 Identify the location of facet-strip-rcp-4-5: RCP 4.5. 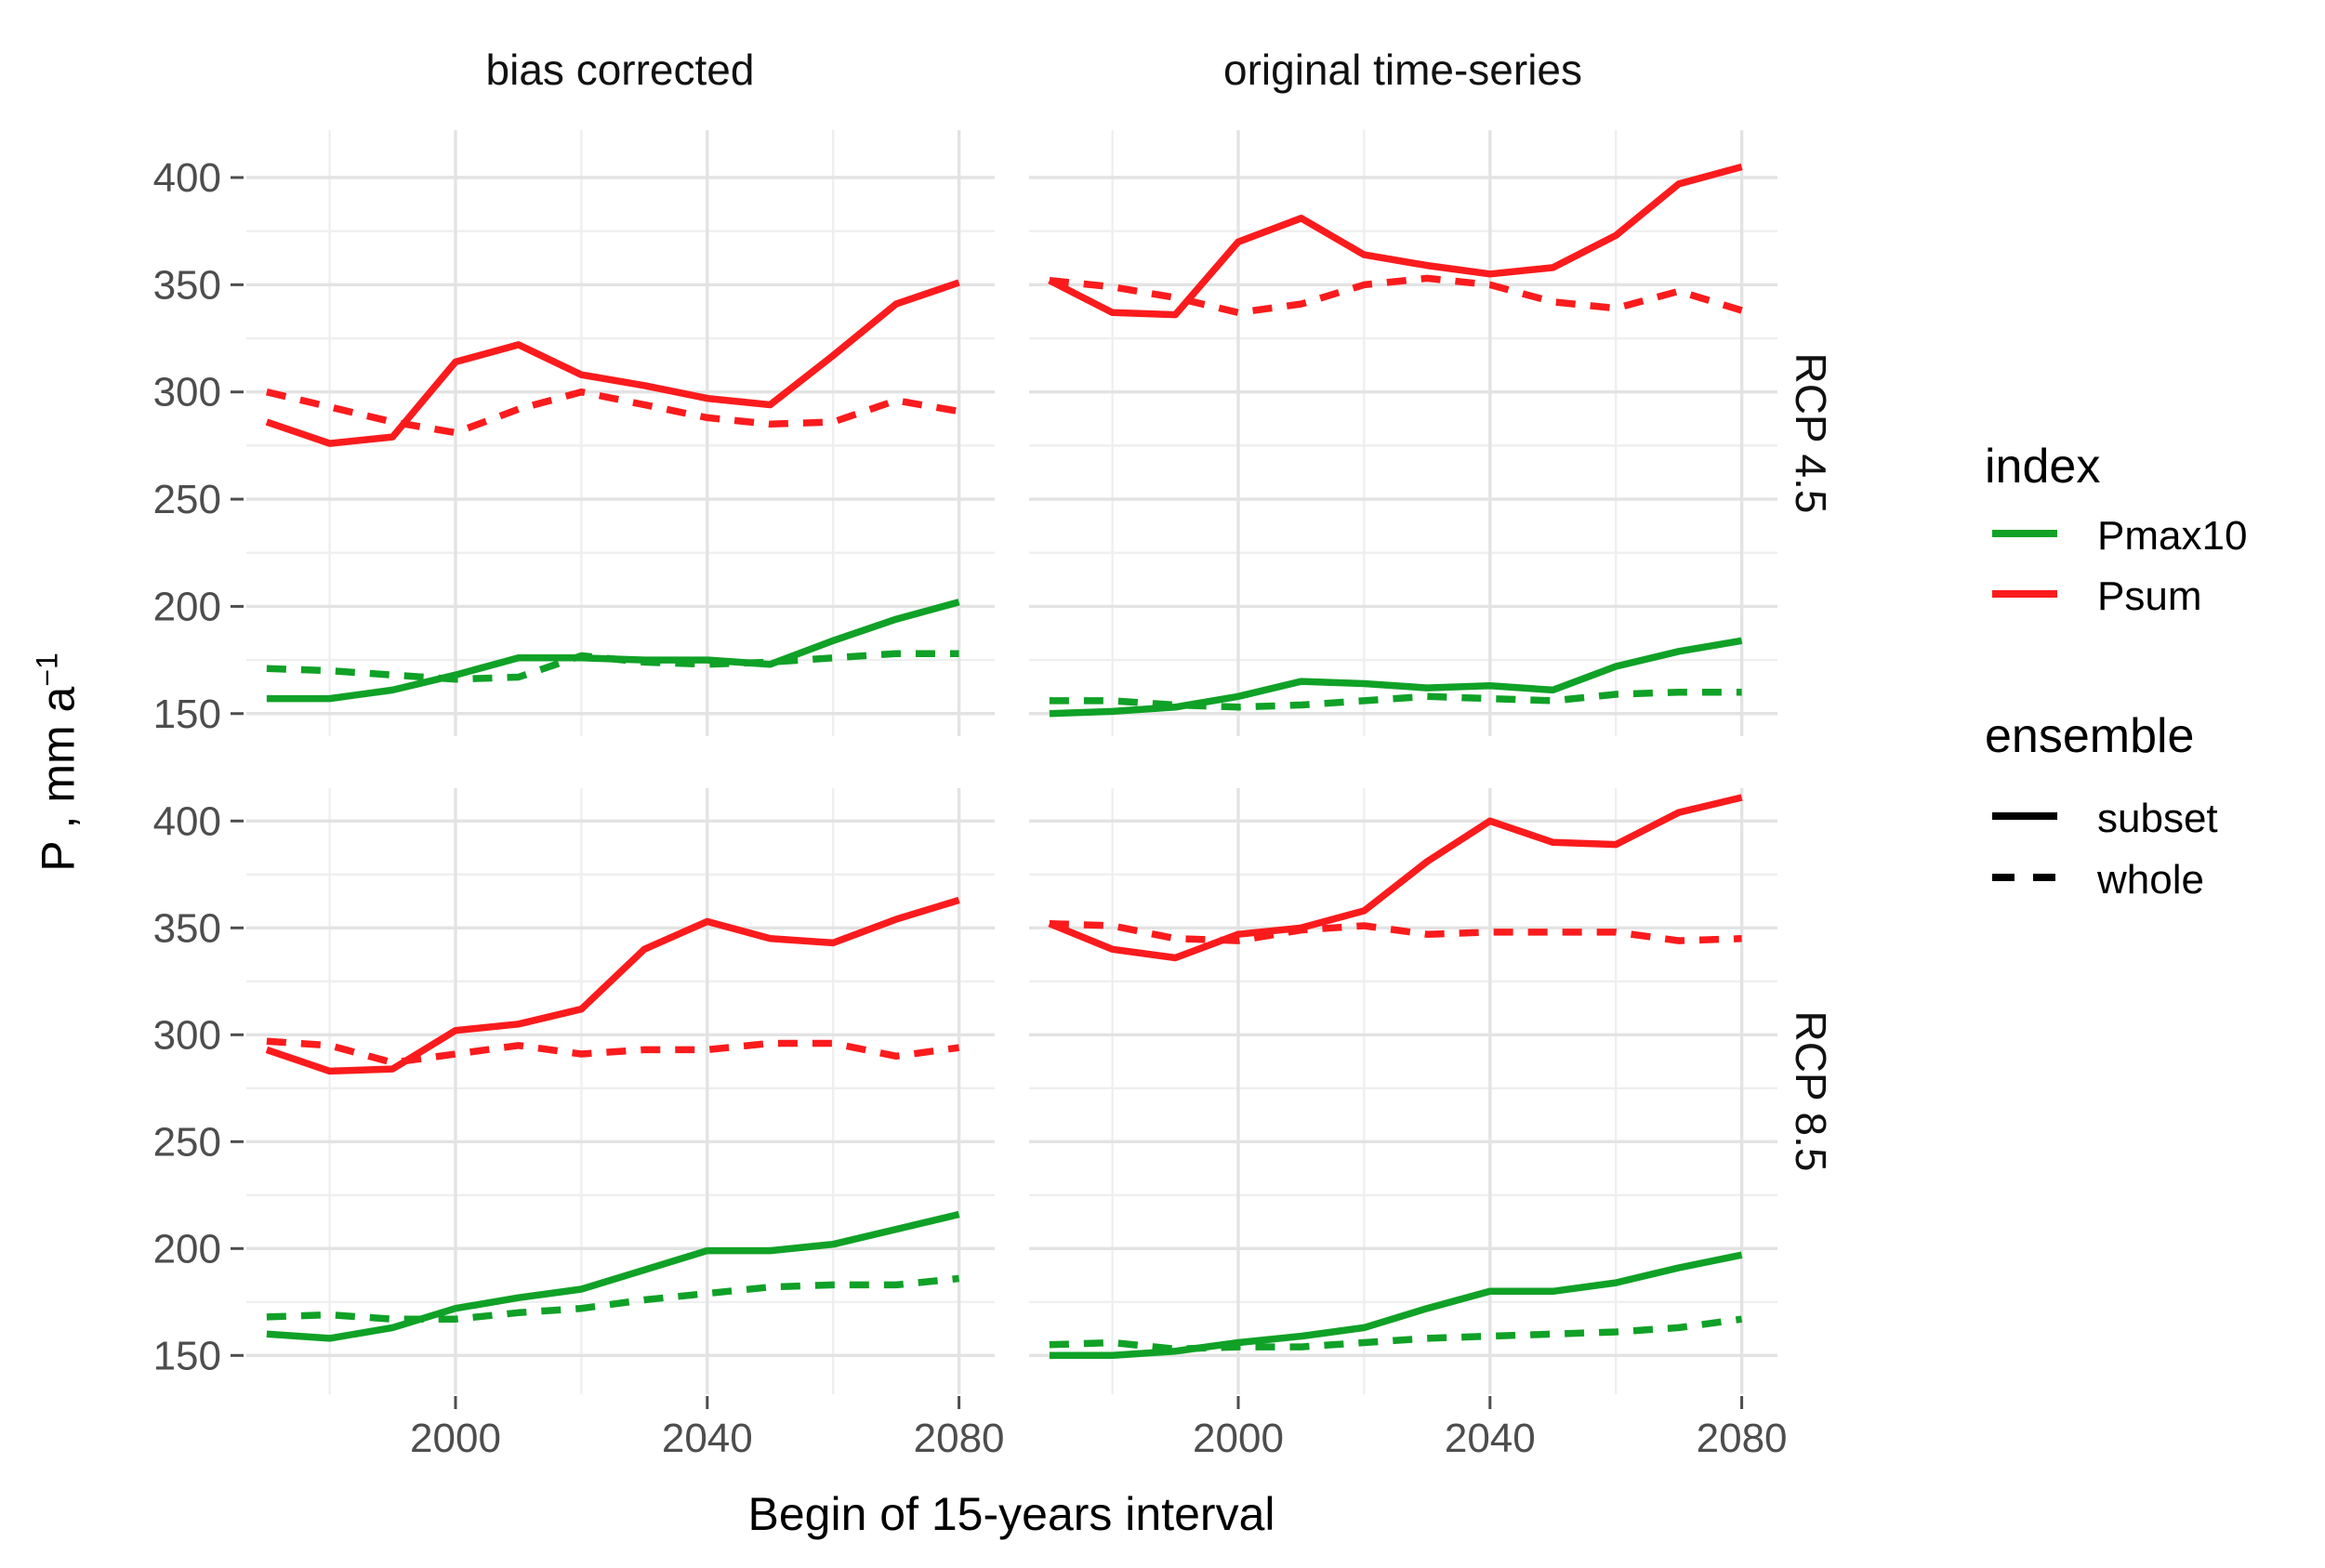
(1811, 433).